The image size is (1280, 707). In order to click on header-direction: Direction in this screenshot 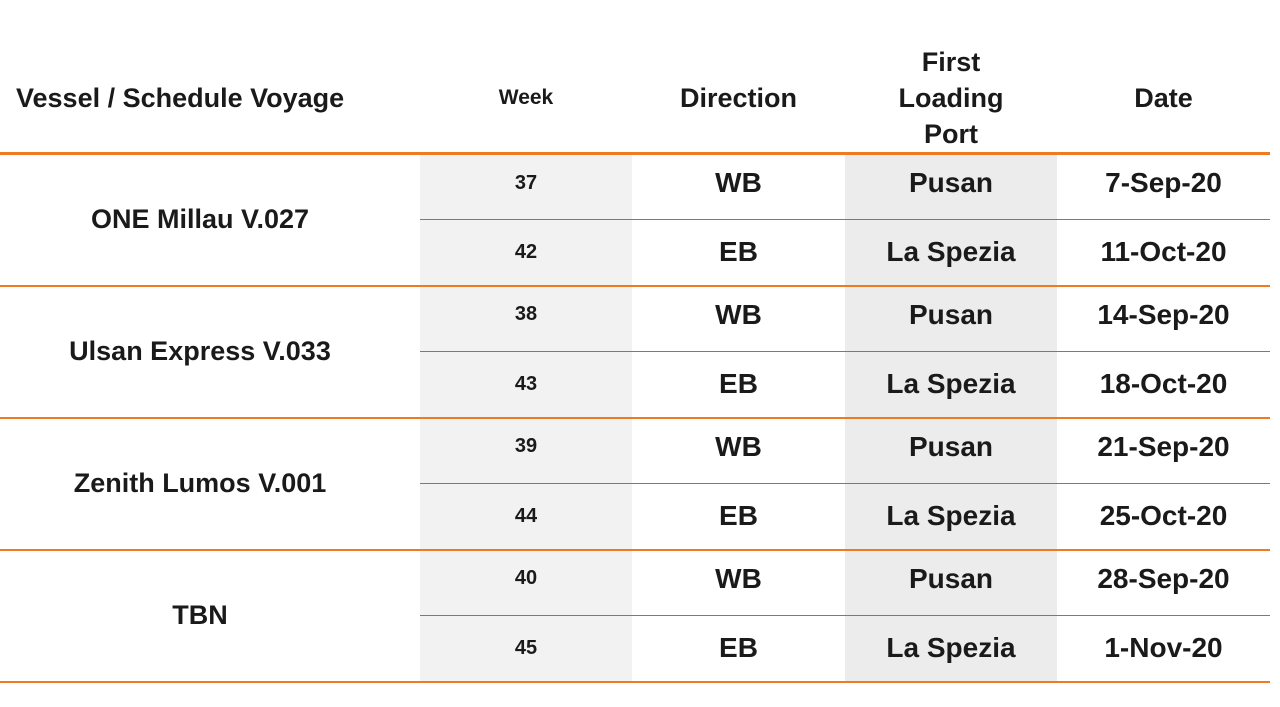, I will do `click(738, 77)`.